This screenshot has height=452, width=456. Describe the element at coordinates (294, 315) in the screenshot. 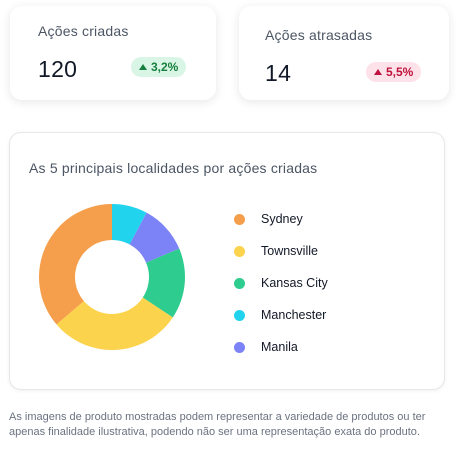

I see `legend-label: Manchester` at that location.